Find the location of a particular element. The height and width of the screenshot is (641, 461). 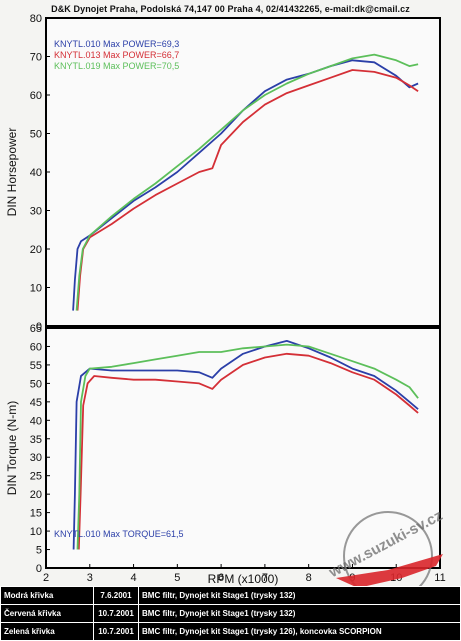

y-tick-label: 45 is located at coordinates (36, 403).